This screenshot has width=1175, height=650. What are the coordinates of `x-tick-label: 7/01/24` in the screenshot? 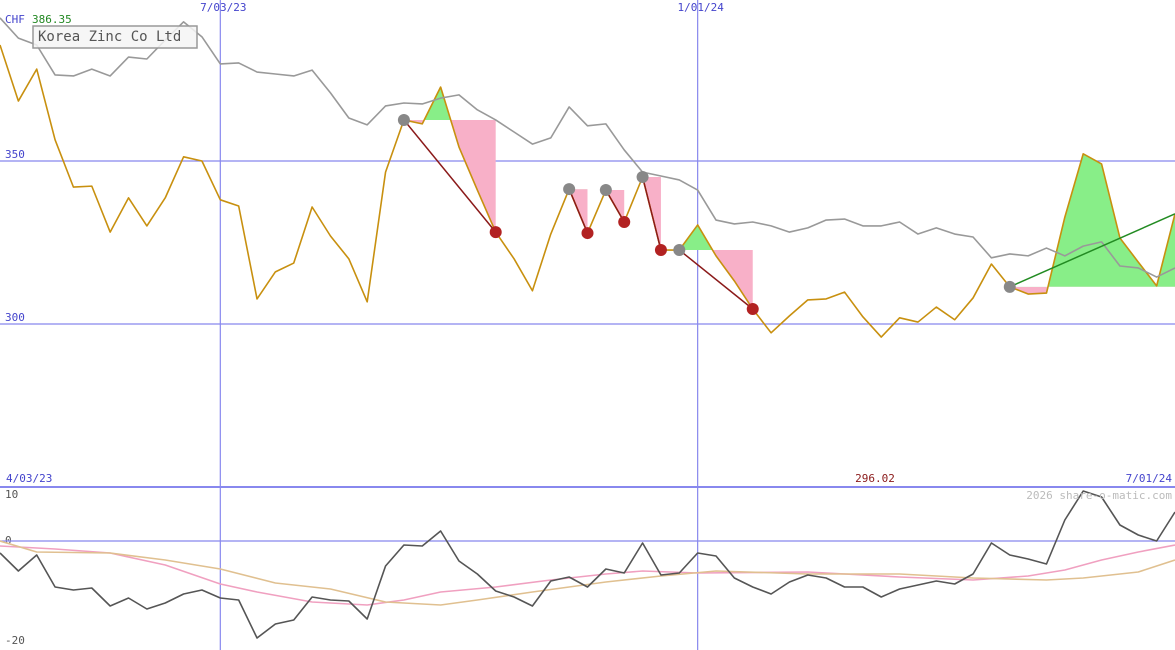 It's located at (1149, 478).